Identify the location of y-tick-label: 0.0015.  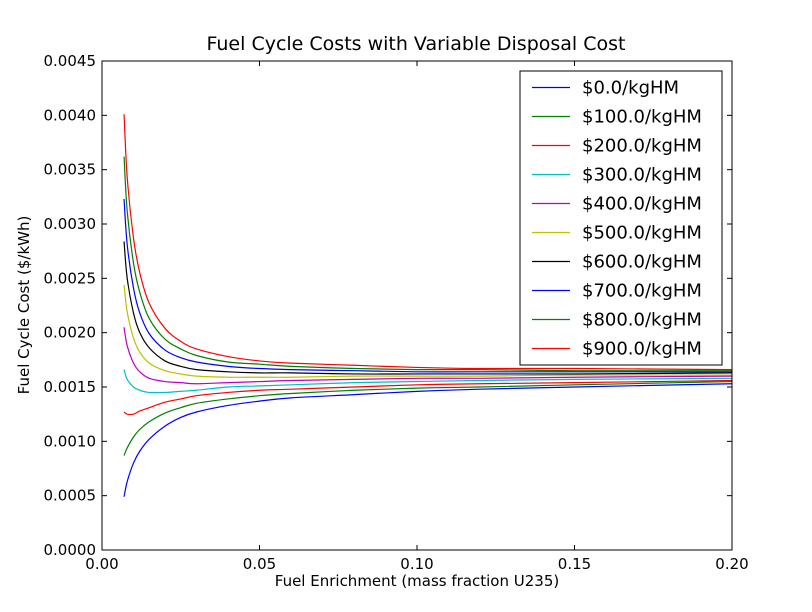
(70, 387).